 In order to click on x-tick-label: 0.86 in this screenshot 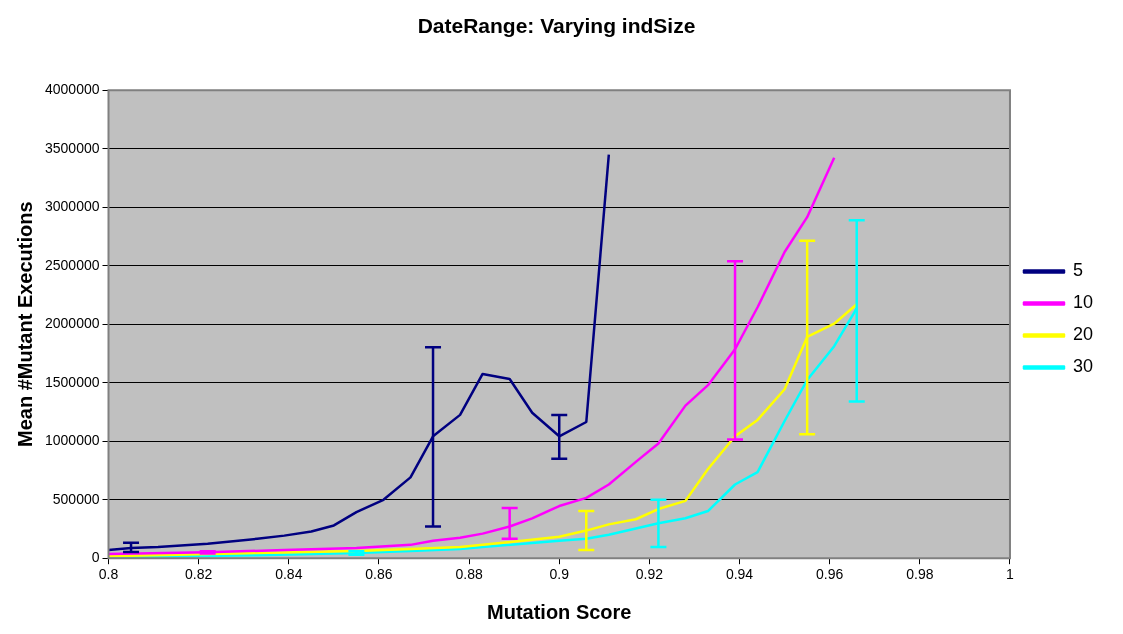, I will do `click(379, 574)`.